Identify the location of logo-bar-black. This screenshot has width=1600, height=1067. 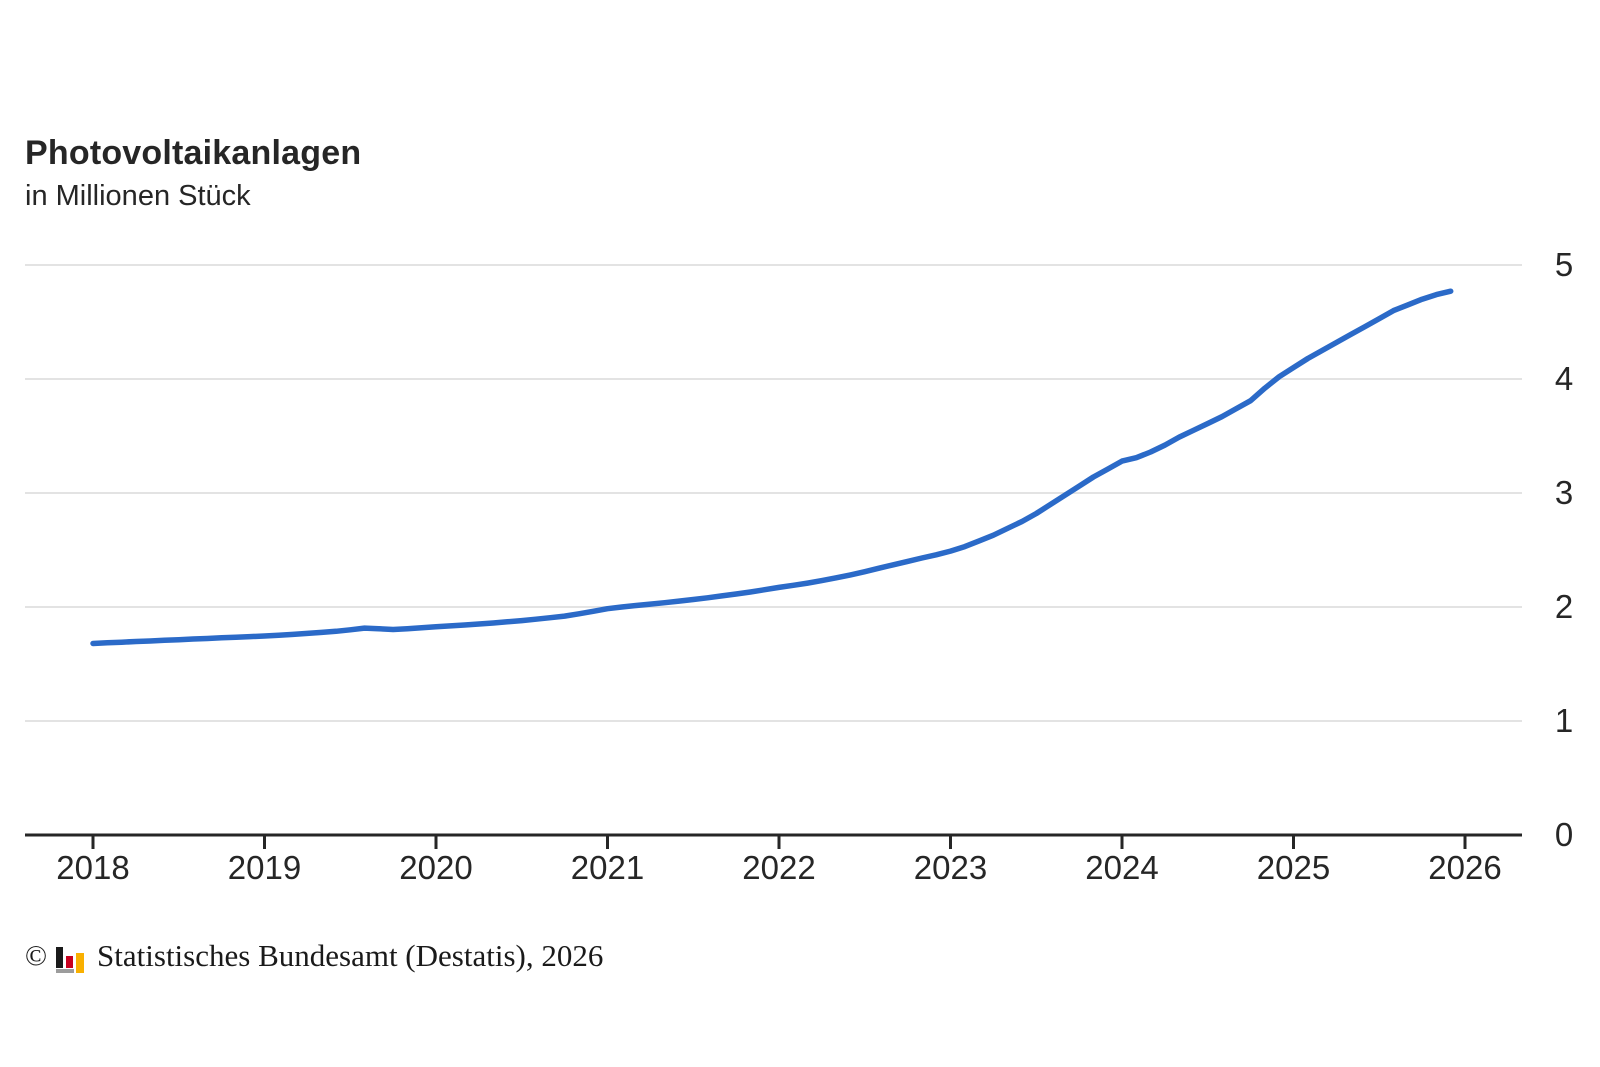
(60, 957).